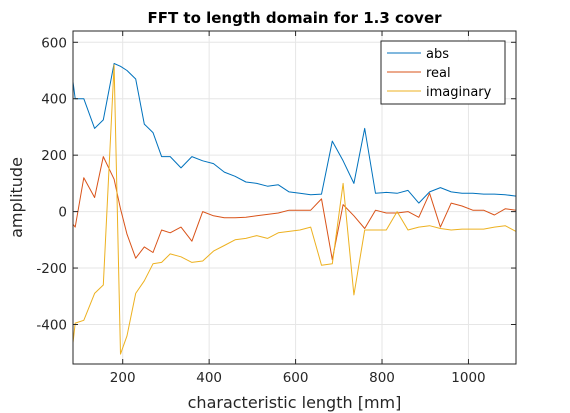  I want to click on chart-title: FFT to length domain for 1.3 cover, so click(294, 18).